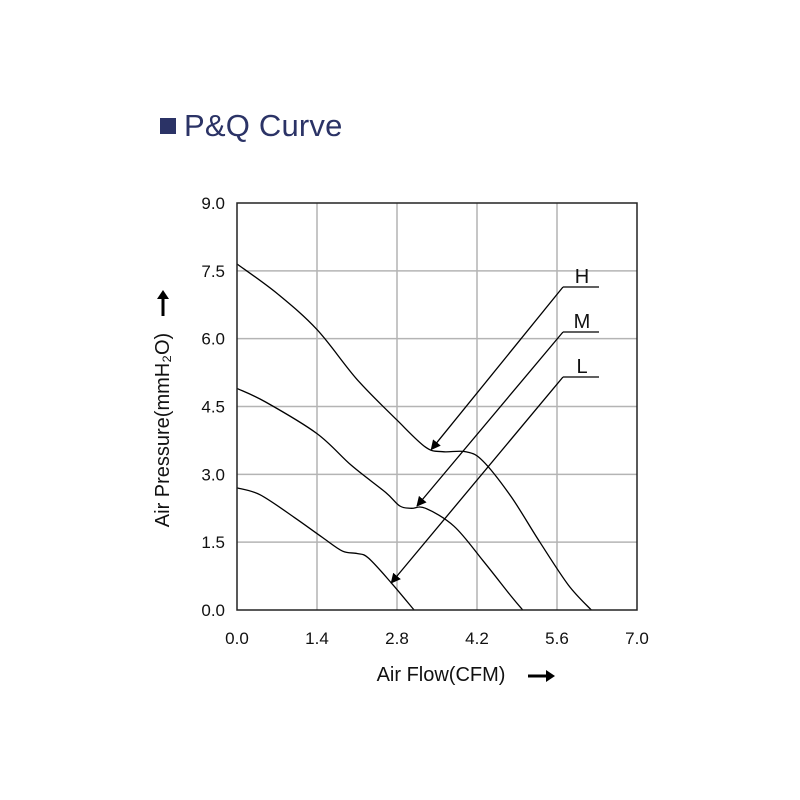  I want to click on y-tick-label: 0.0, so click(213, 610).